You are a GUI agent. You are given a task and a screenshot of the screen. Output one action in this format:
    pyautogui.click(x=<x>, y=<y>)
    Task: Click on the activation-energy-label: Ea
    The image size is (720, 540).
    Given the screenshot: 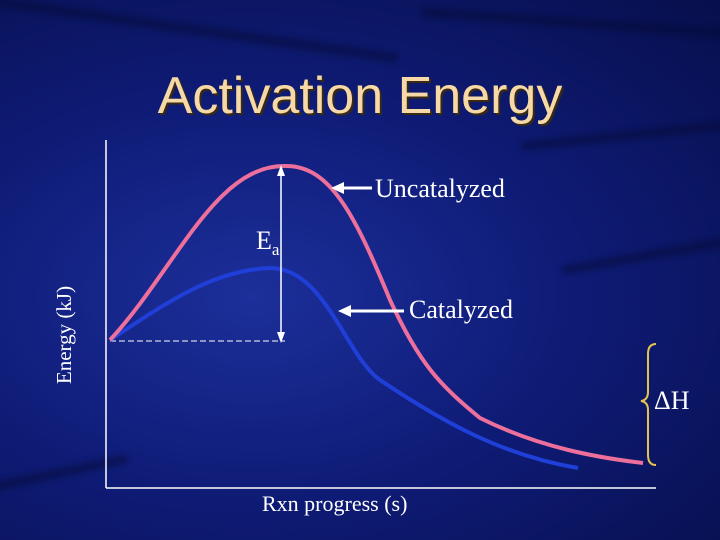 What is the action you would take?
    pyautogui.click(x=267, y=243)
    